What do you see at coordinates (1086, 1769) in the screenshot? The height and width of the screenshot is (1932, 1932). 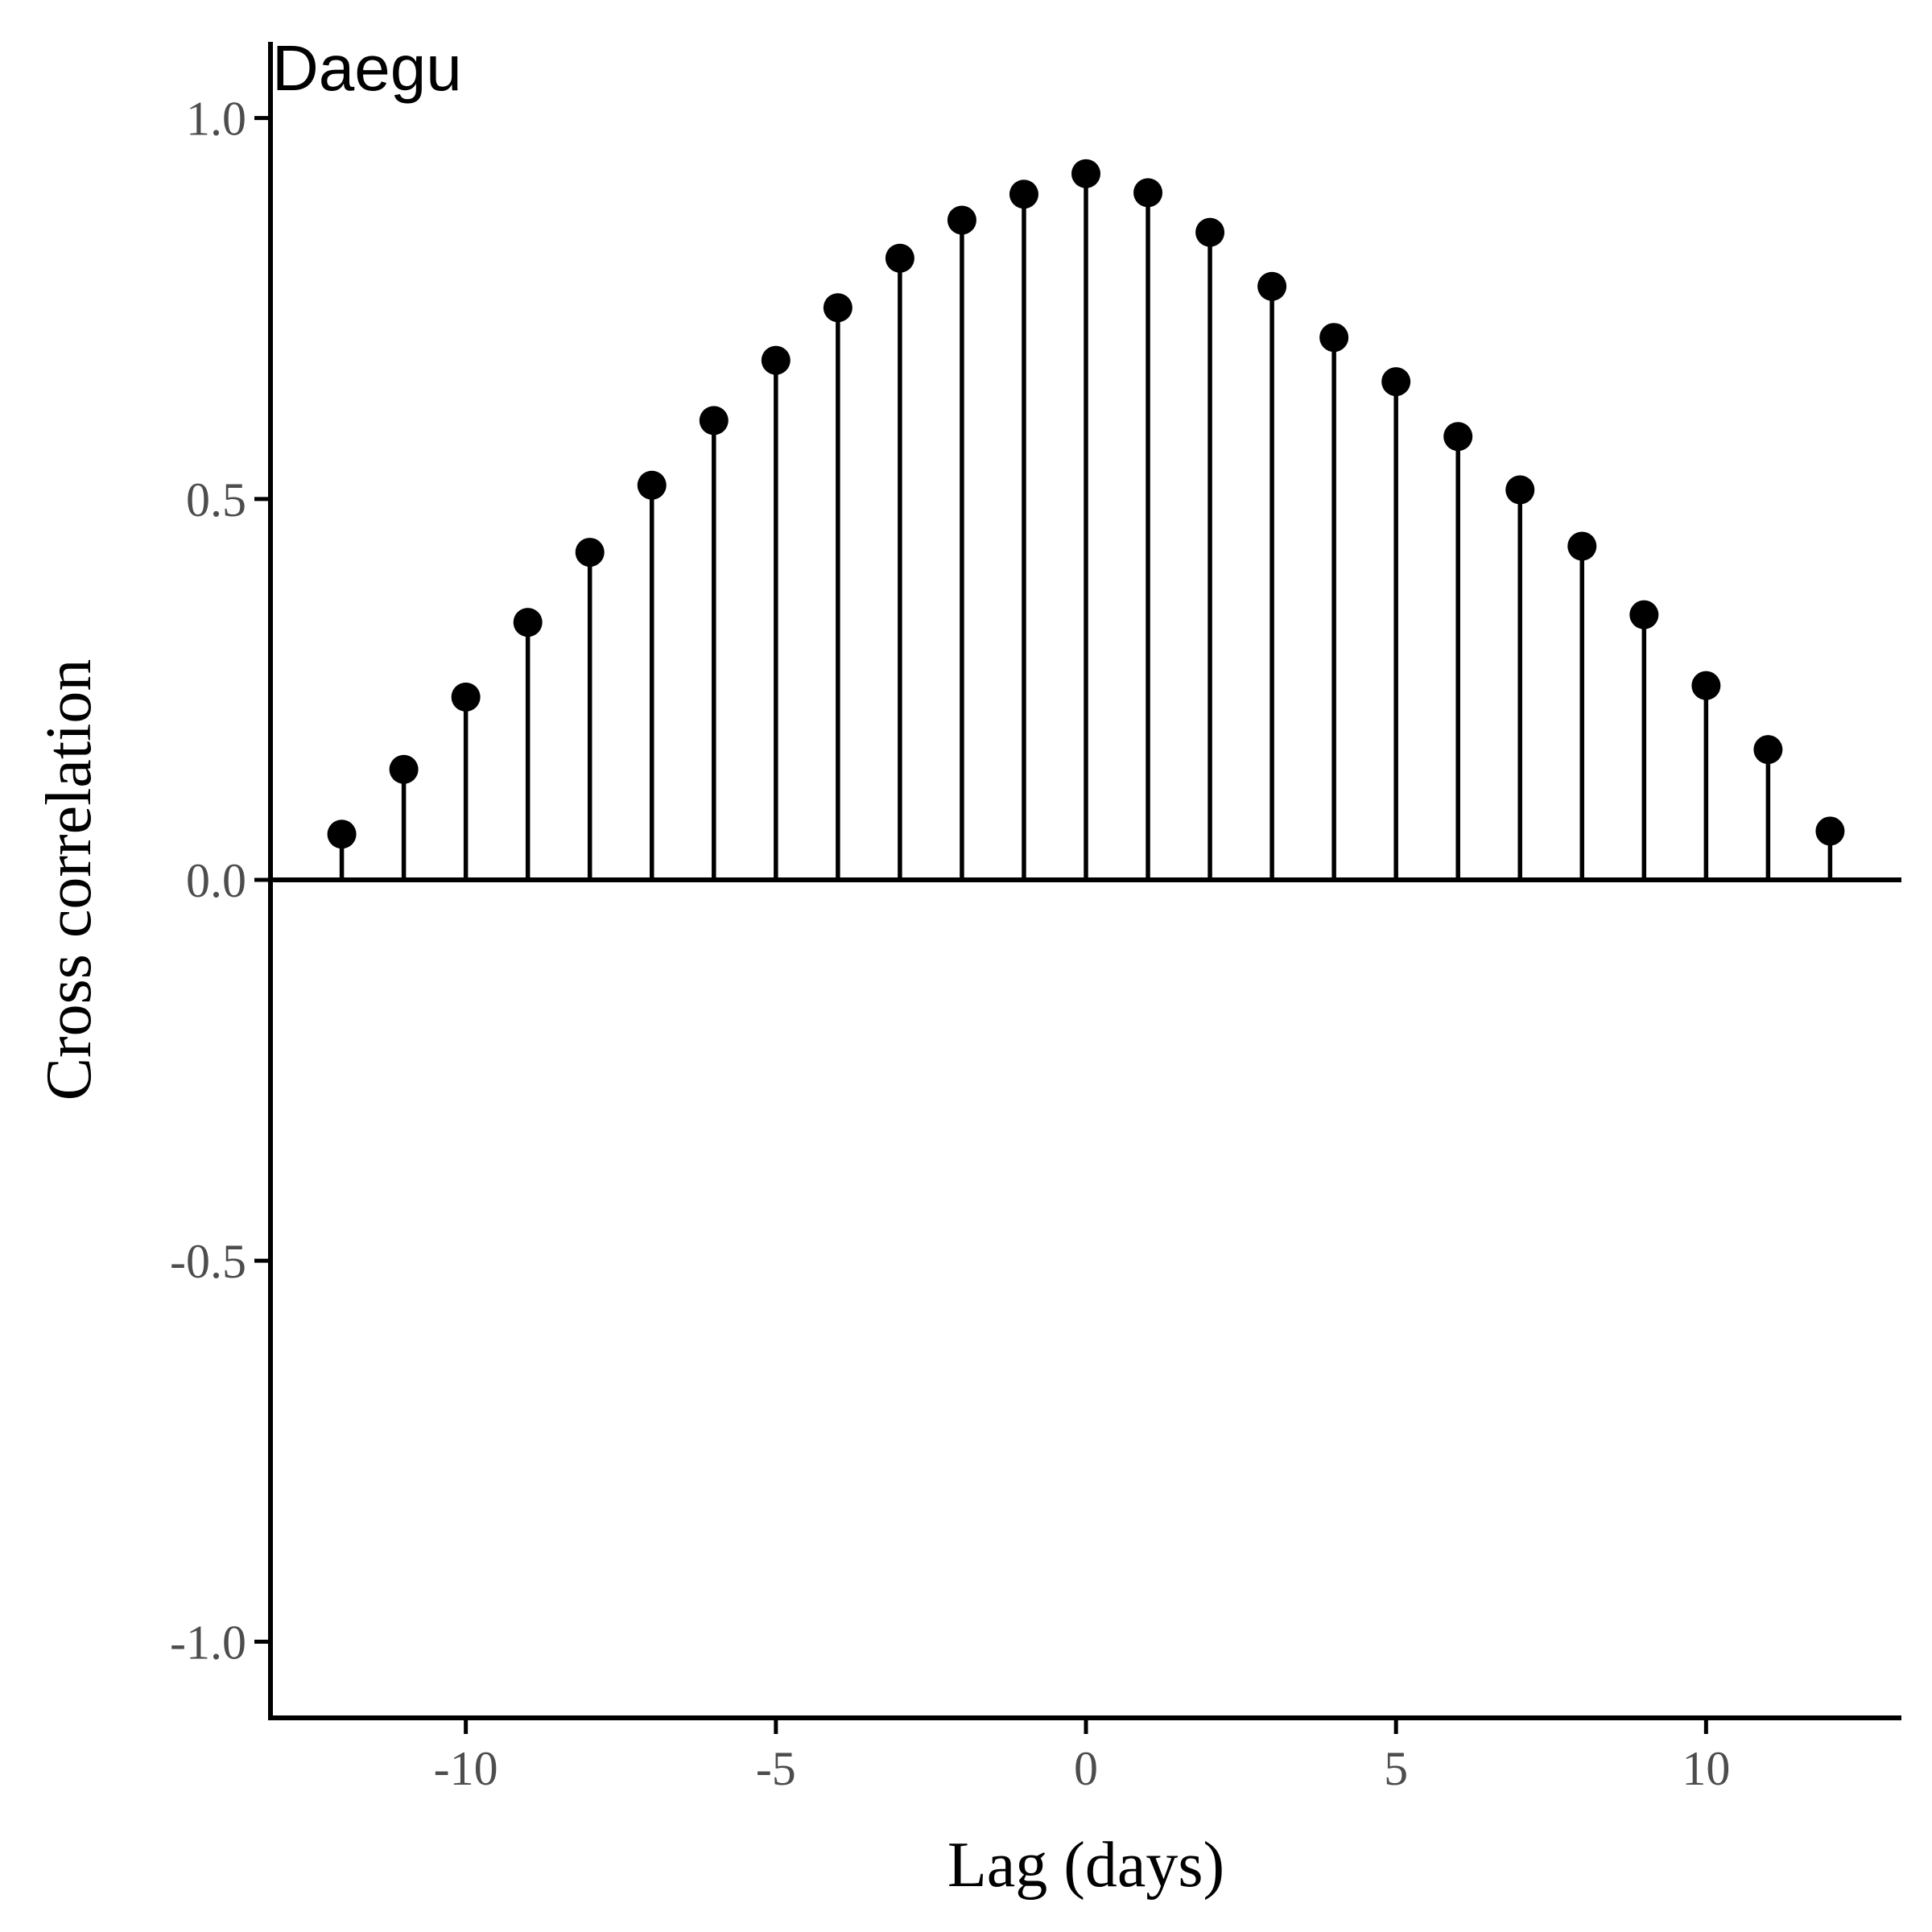 I see `x-tick-label: 0` at bounding box center [1086, 1769].